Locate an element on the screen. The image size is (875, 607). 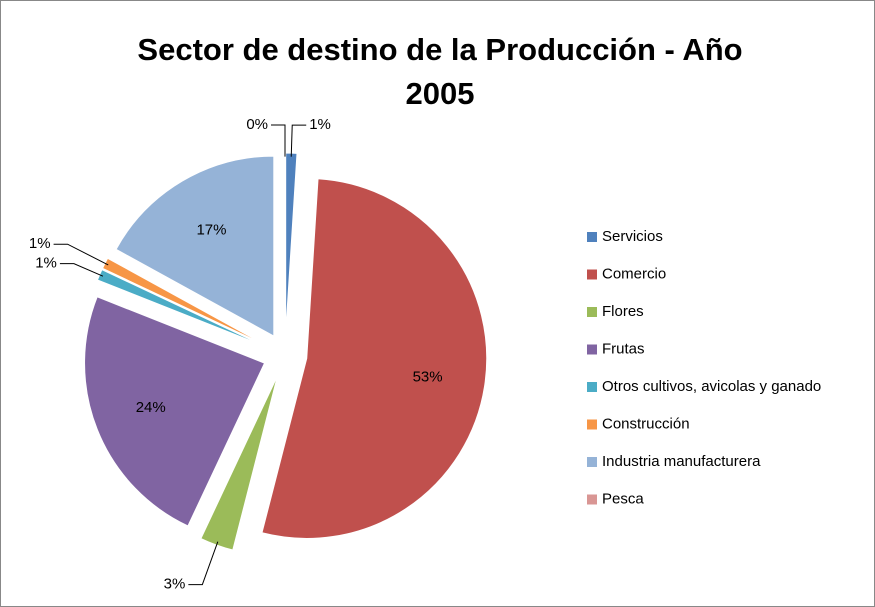
data-label: 0% is located at coordinates (257, 124).